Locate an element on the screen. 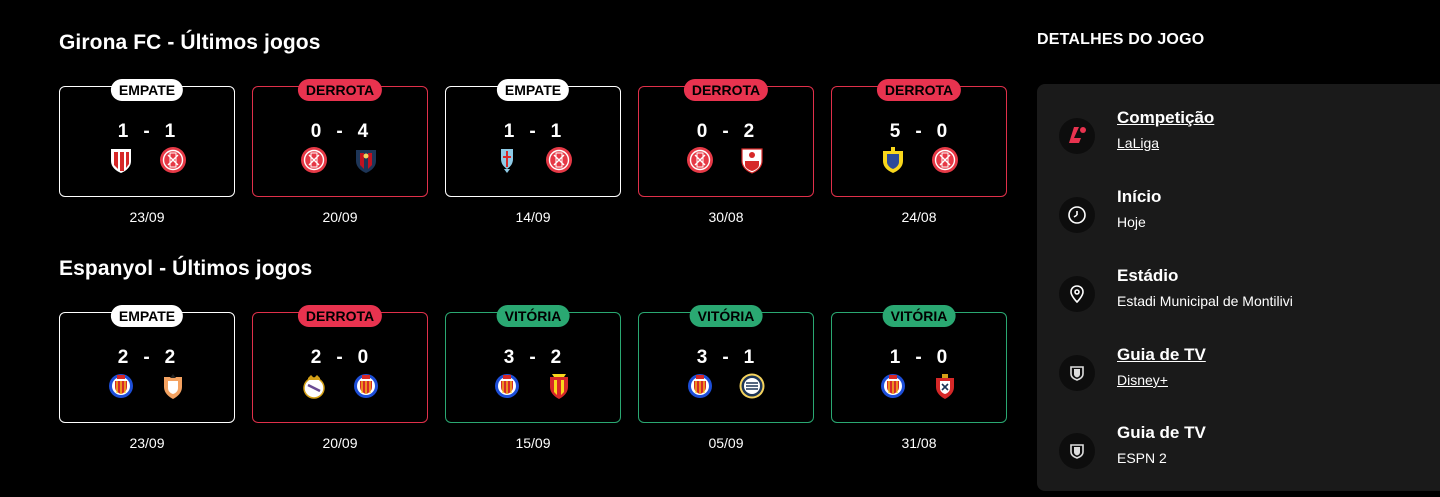 This screenshot has width=1440, height=497. match-card: DERROTA 0-4 is located at coordinates (340, 138).